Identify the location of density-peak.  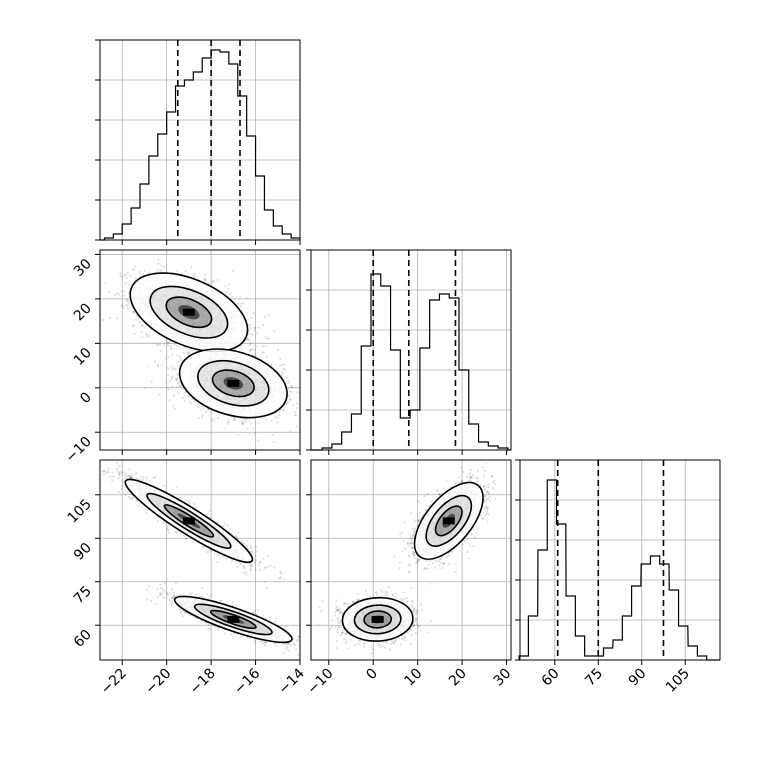
(233, 383).